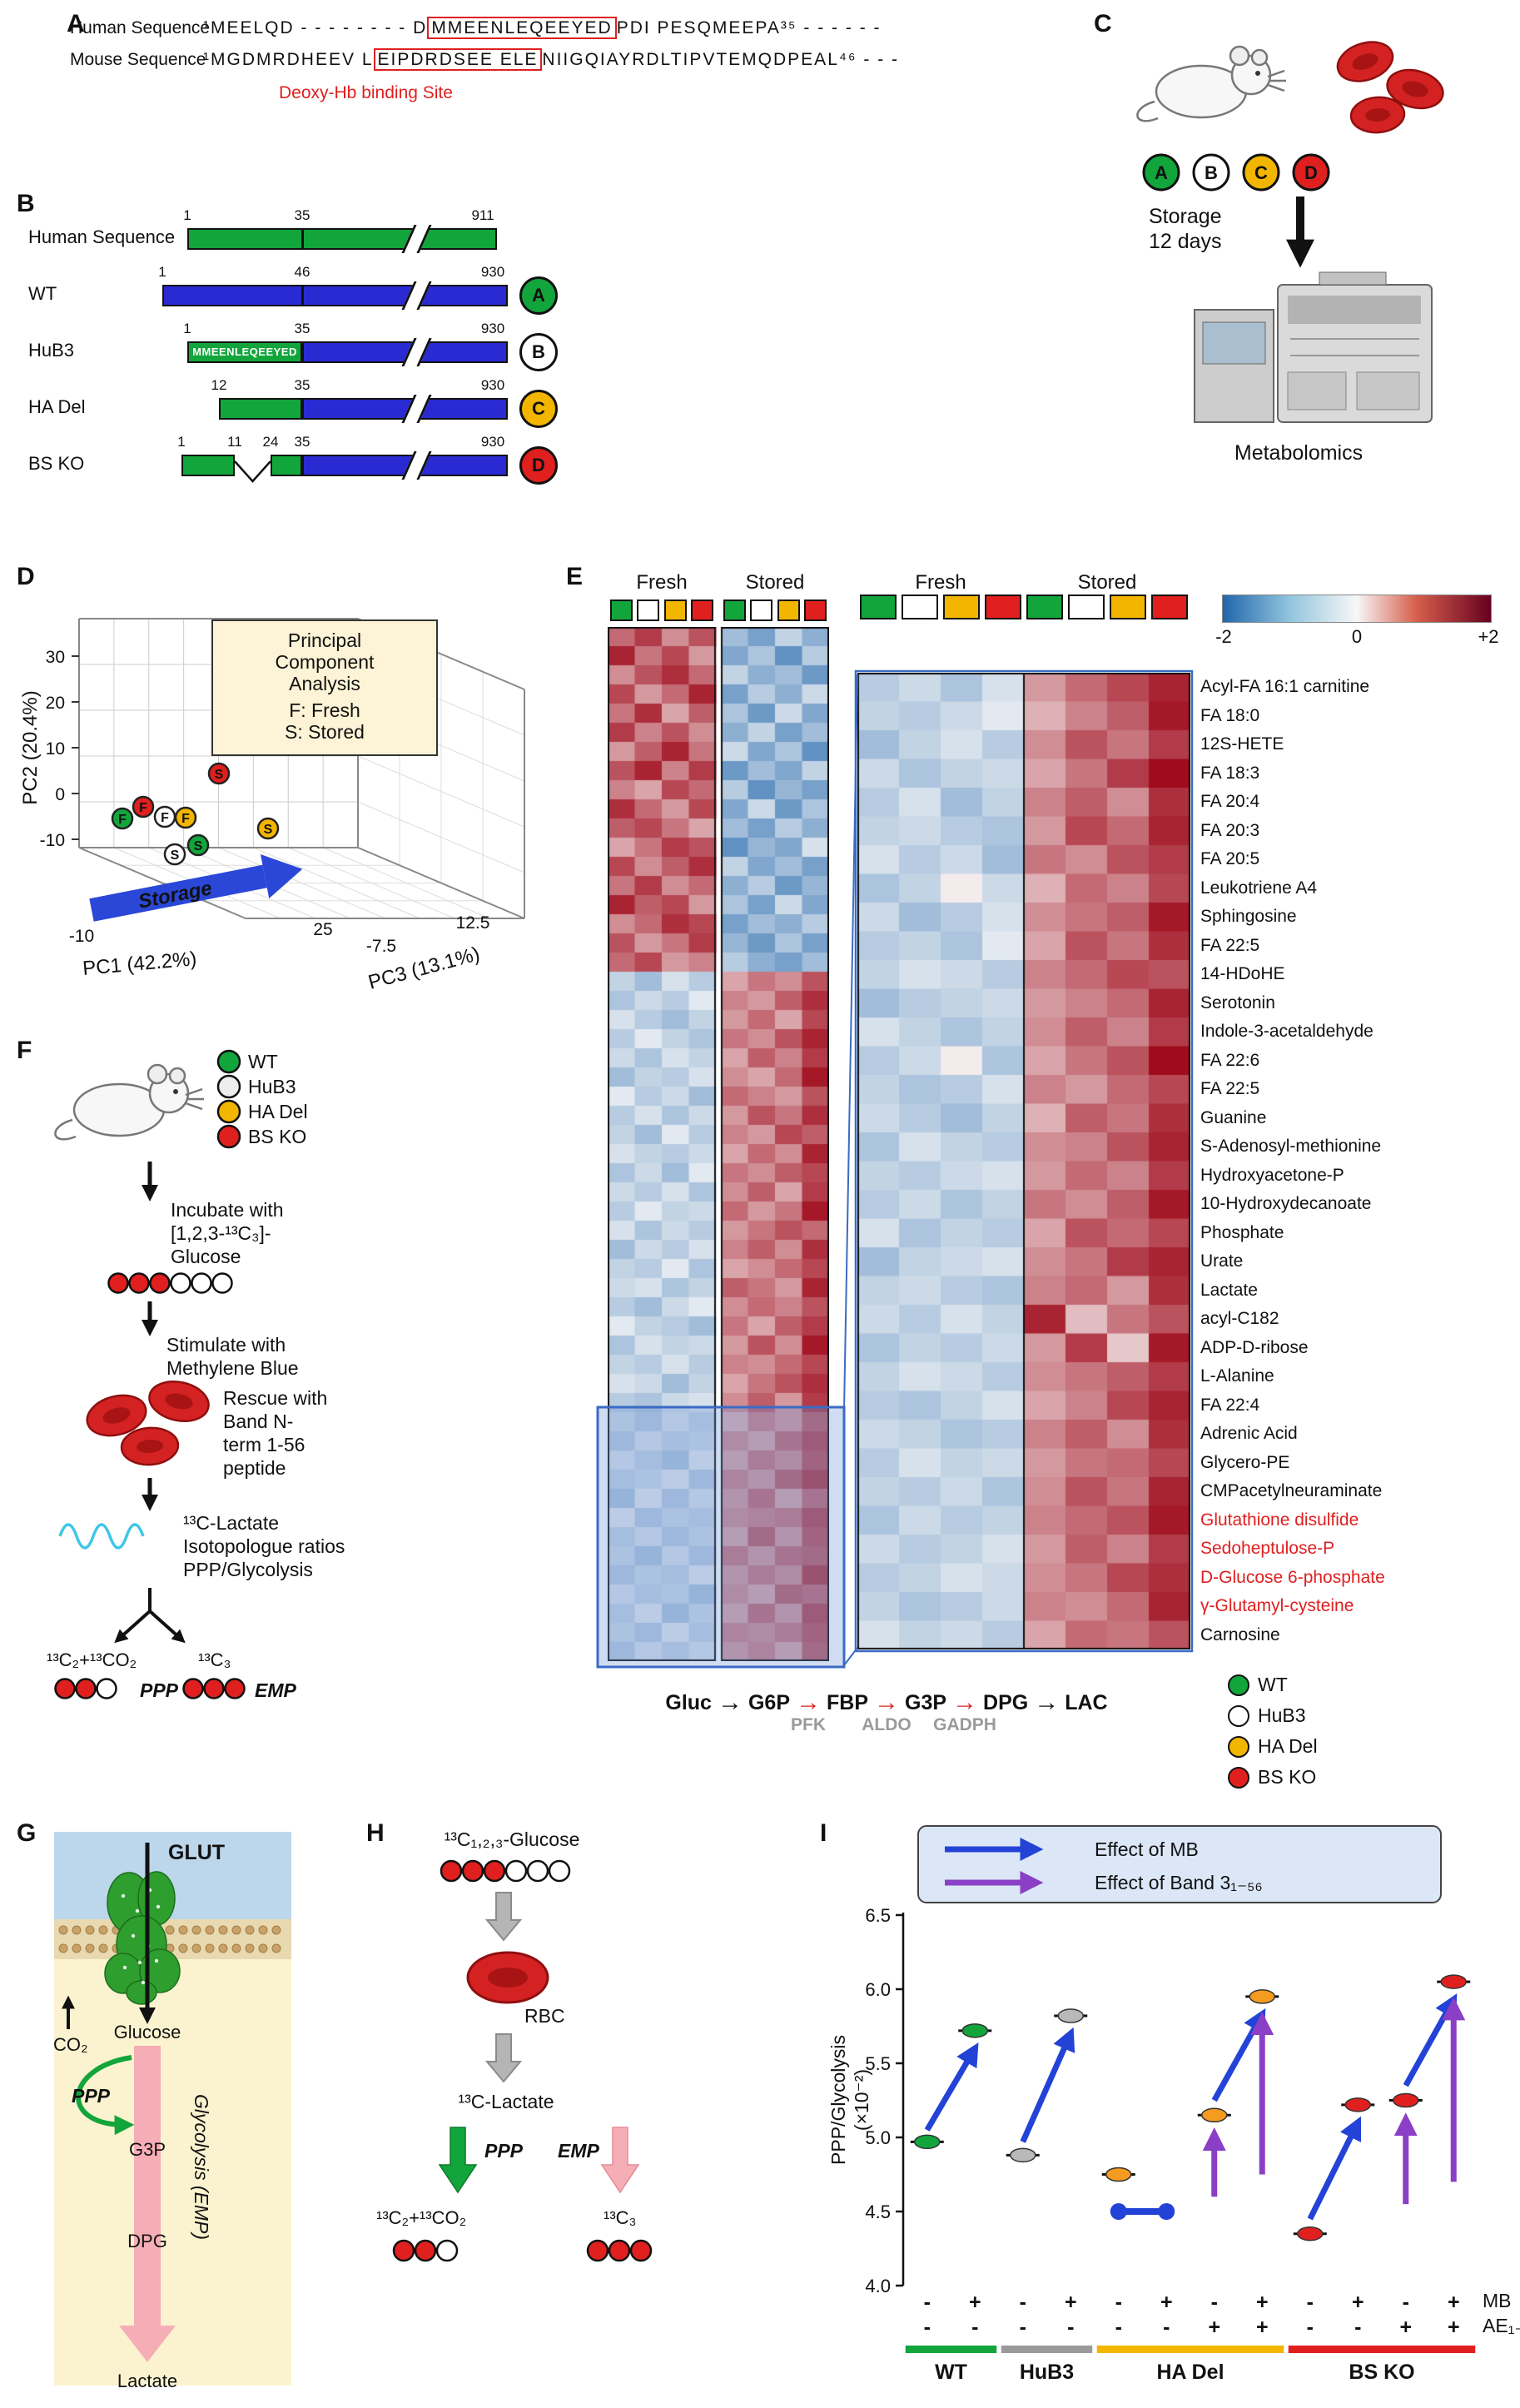 The height and width of the screenshot is (2408, 1520). What do you see at coordinates (1267, 1715) in the screenshot?
I see `legend-item: HuB3` at bounding box center [1267, 1715].